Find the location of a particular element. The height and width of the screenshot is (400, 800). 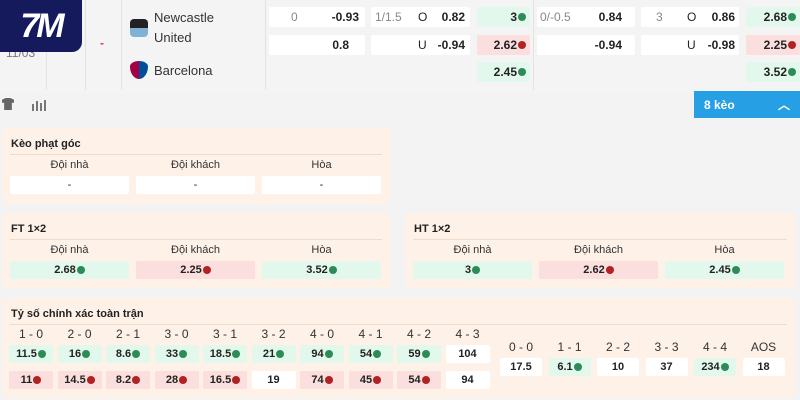

home-score-odds: 11.5 is located at coordinates (31, 354).